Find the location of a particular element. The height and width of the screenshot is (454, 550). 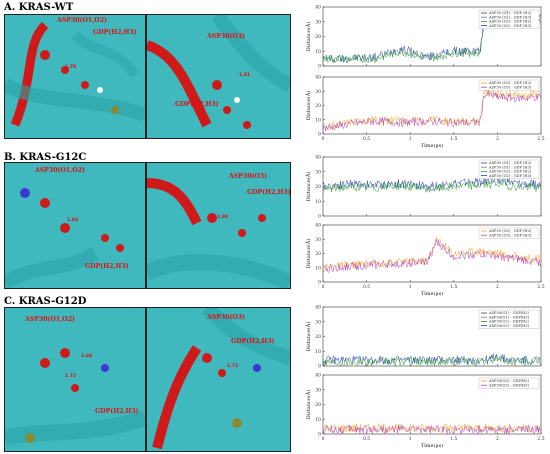

distance-label: 1.78 is located at coordinates (71, 67).